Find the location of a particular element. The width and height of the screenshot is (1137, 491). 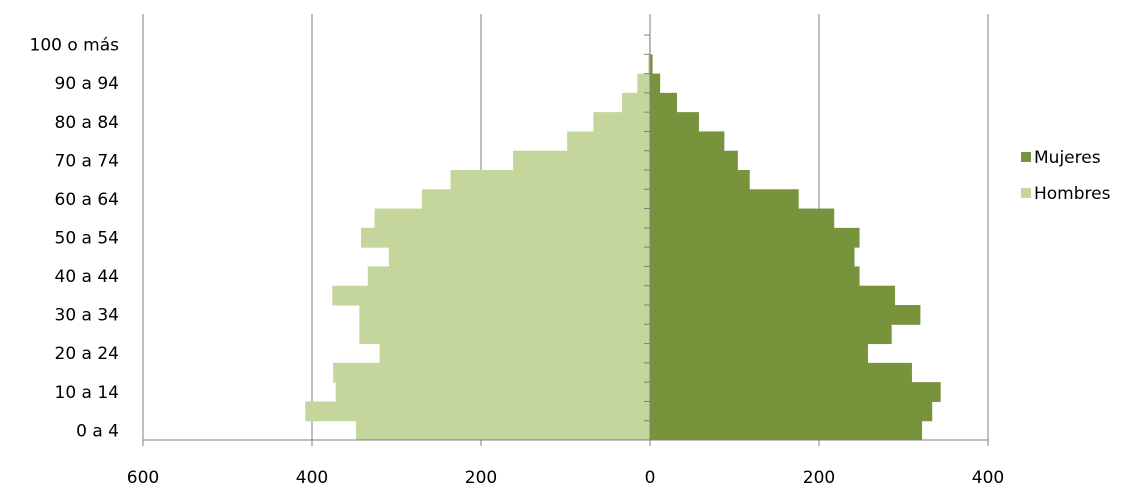

legend-swatch-hombres is located at coordinates (1026, 193).